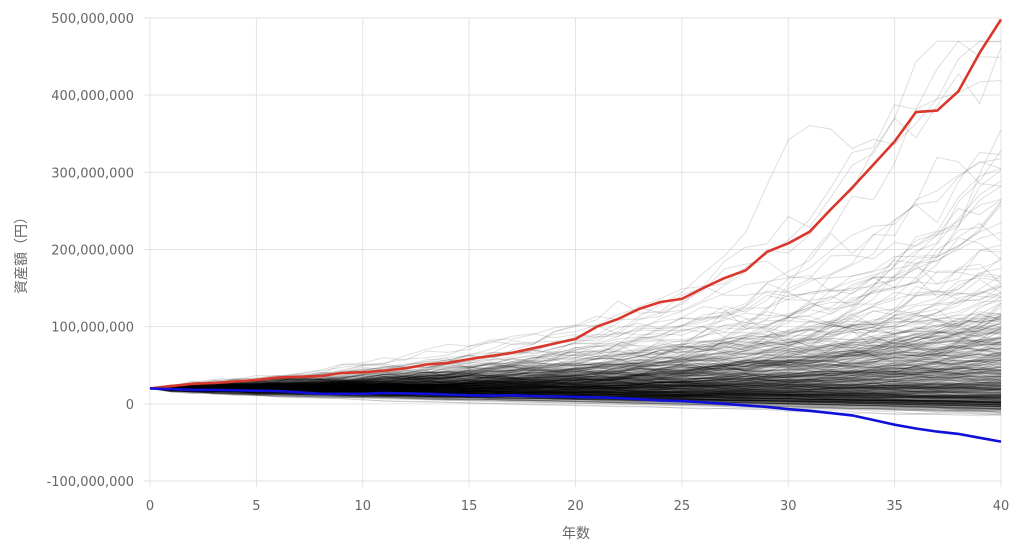 This screenshot has height=546, width=1024. Describe the element at coordinates (576, 534) in the screenshot. I see `x-axis-title: 年数` at that location.